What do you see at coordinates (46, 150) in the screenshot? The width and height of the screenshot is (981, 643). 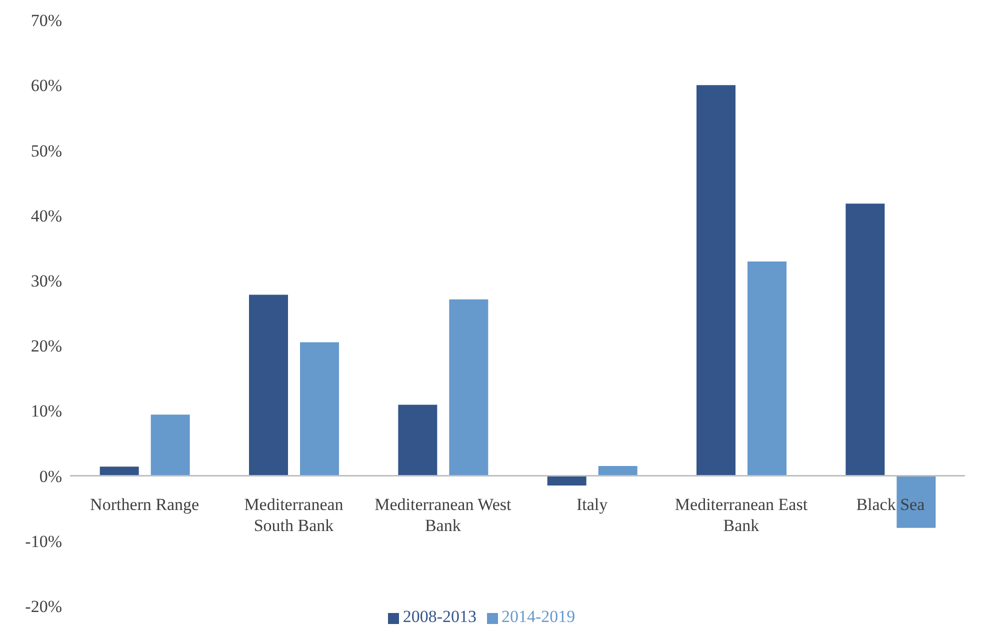 I see `y-tick-label: 50%` at bounding box center [46, 150].